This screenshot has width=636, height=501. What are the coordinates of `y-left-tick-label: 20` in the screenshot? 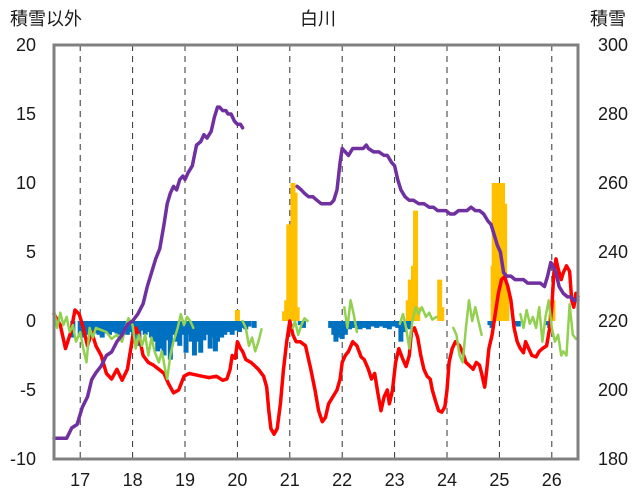 It's located at (26, 45).